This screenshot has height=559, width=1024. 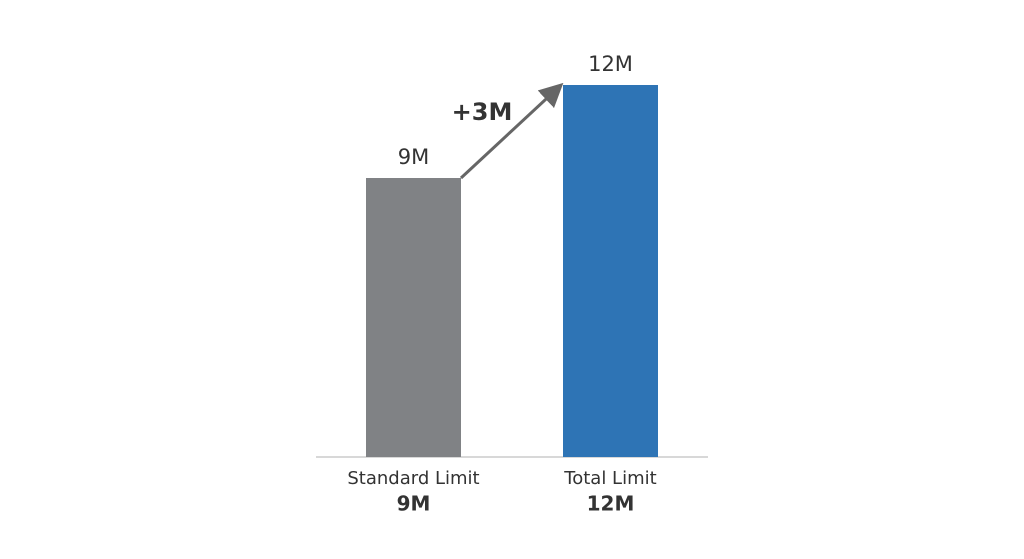 I want to click on arrow, so click(x=511, y=131).